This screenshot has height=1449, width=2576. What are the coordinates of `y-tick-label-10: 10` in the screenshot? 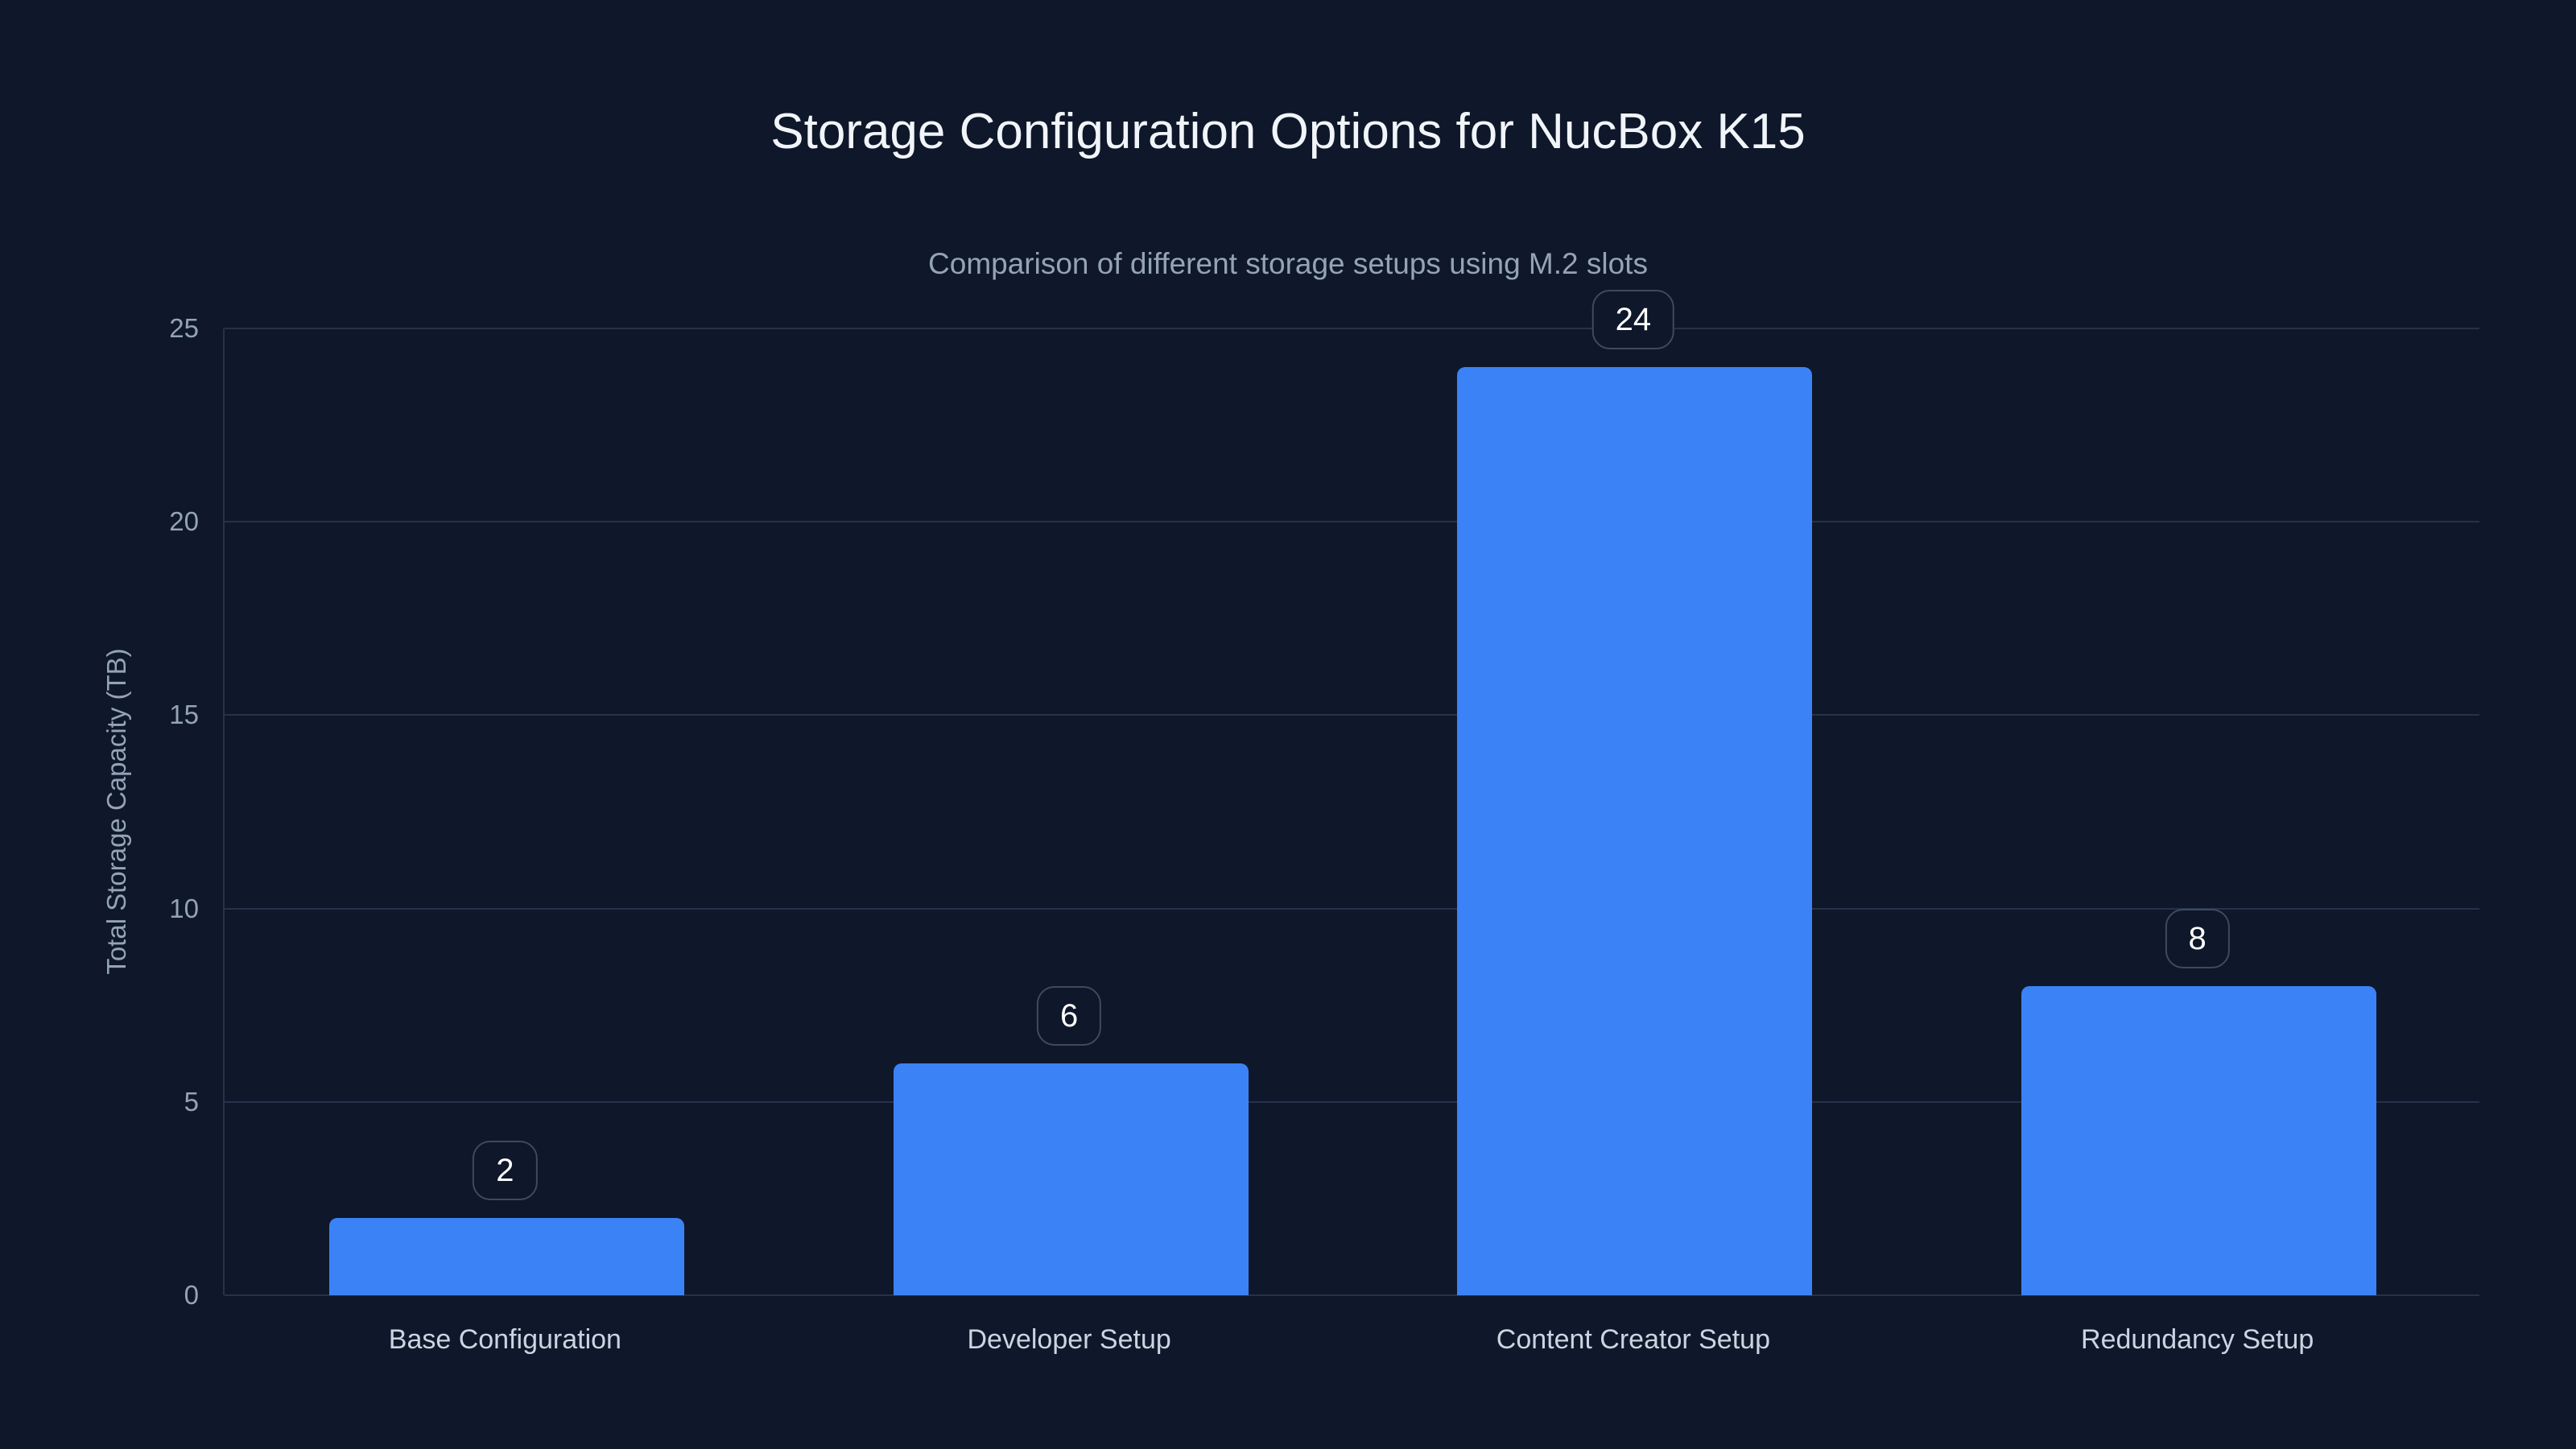 It's located at (184, 908).